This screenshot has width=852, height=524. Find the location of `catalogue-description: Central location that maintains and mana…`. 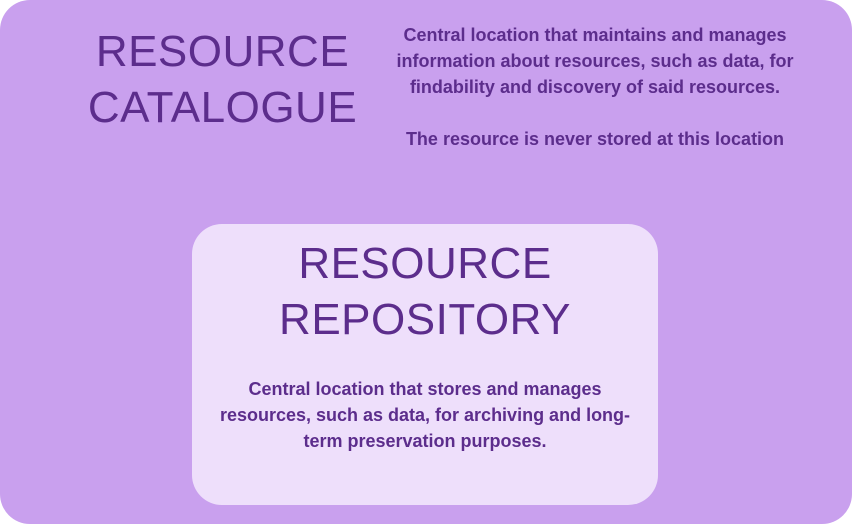

catalogue-description: Central location that maintains and mana… is located at coordinates (595, 61).